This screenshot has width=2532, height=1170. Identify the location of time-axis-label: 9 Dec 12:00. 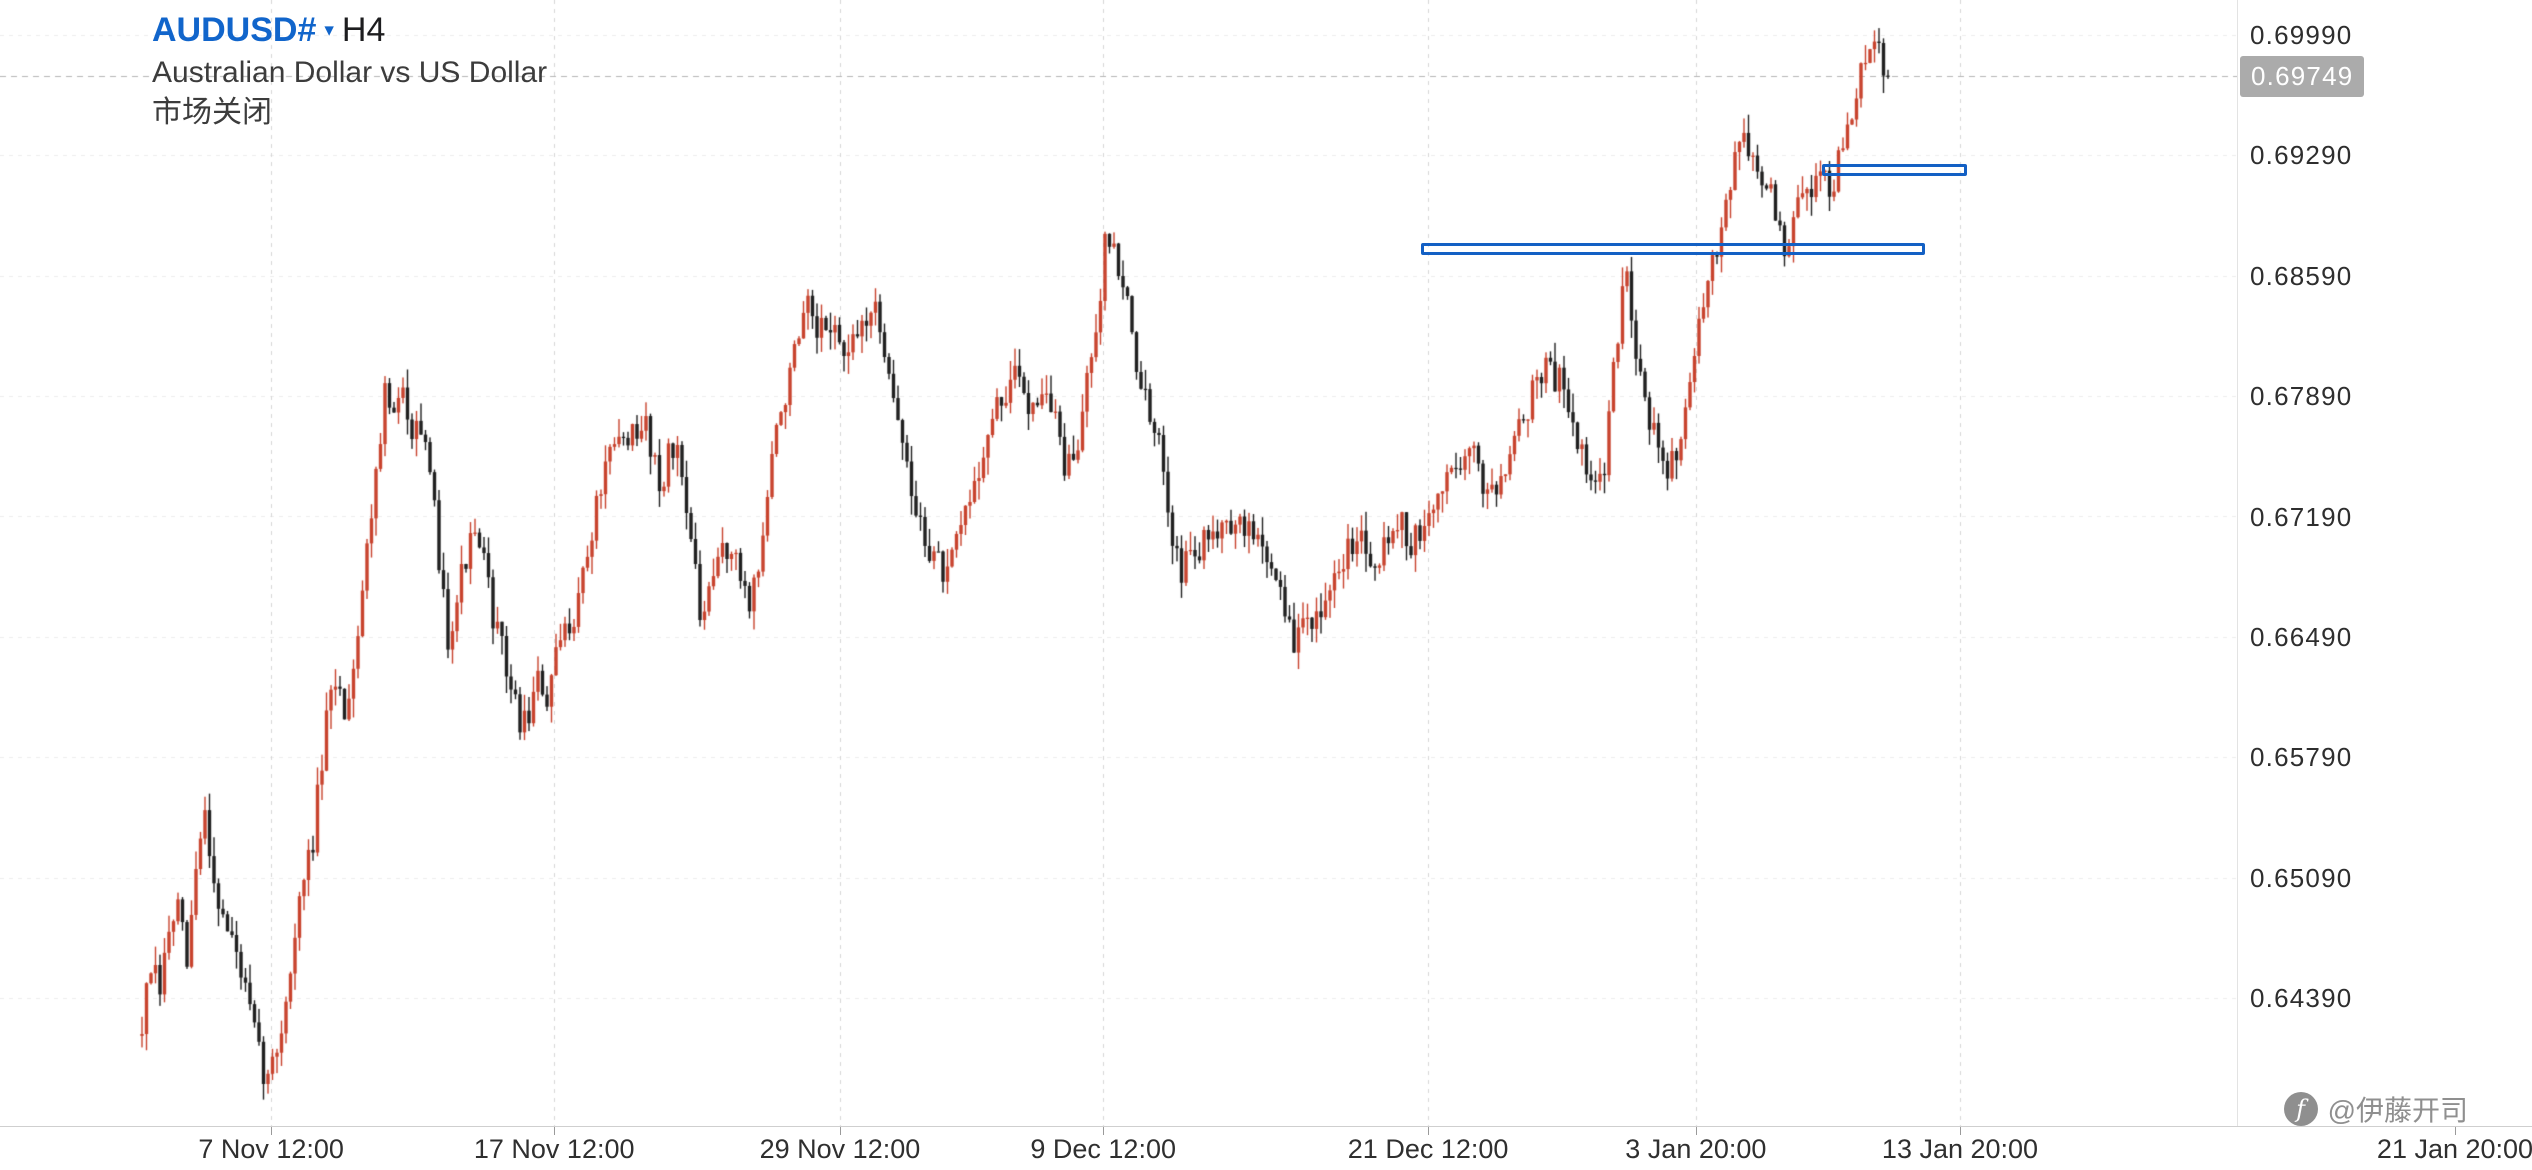
(1103, 1149).